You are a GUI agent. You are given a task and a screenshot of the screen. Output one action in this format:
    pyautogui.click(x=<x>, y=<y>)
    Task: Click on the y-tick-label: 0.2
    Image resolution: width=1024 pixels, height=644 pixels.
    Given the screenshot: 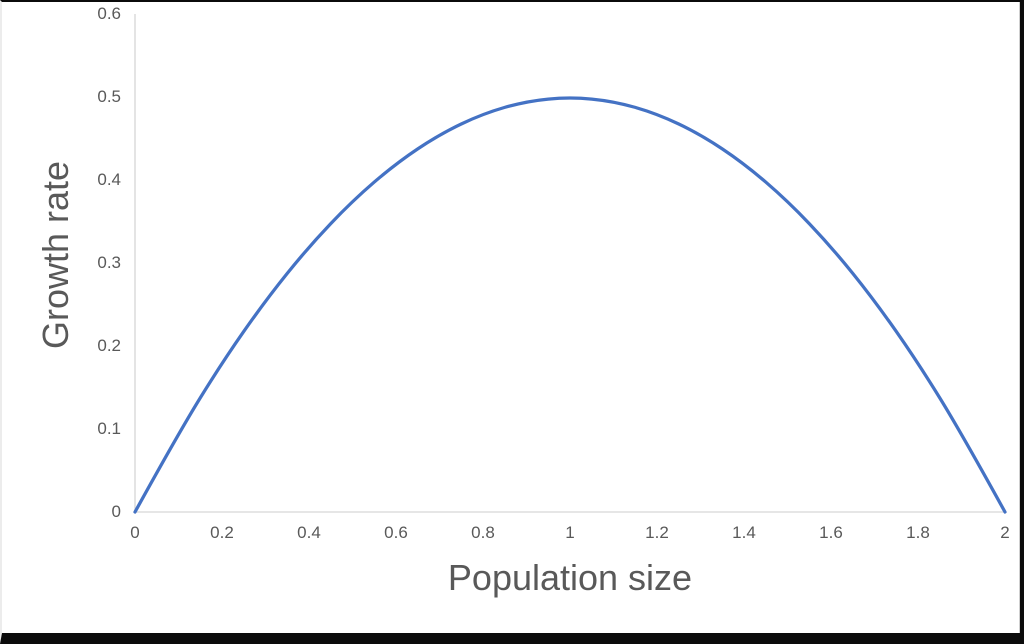 What is the action you would take?
    pyautogui.click(x=109, y=345)
    